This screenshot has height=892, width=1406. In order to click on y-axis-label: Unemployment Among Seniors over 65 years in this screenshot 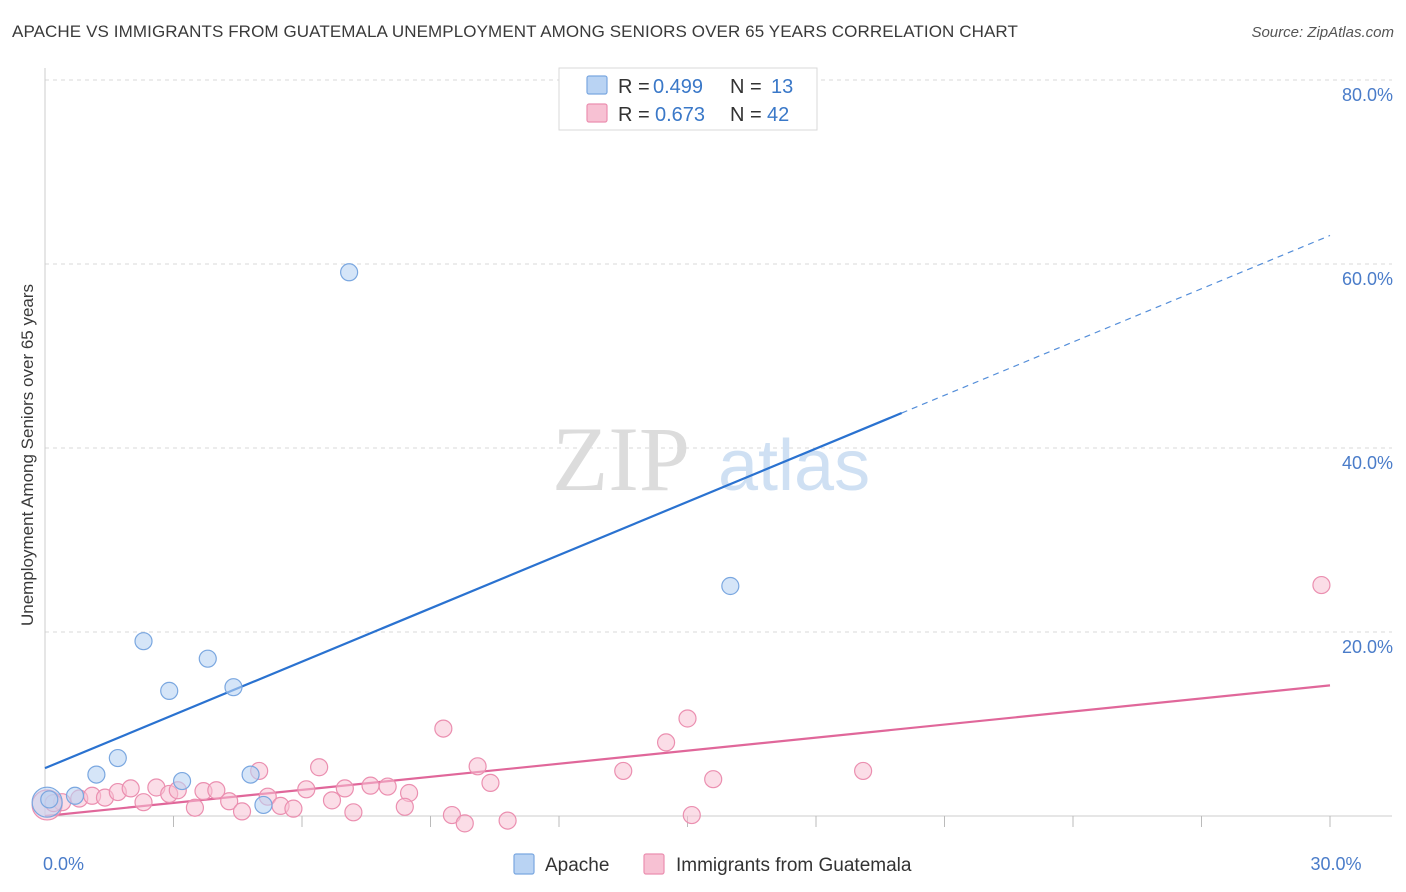, I will do `click(27, 455)`.